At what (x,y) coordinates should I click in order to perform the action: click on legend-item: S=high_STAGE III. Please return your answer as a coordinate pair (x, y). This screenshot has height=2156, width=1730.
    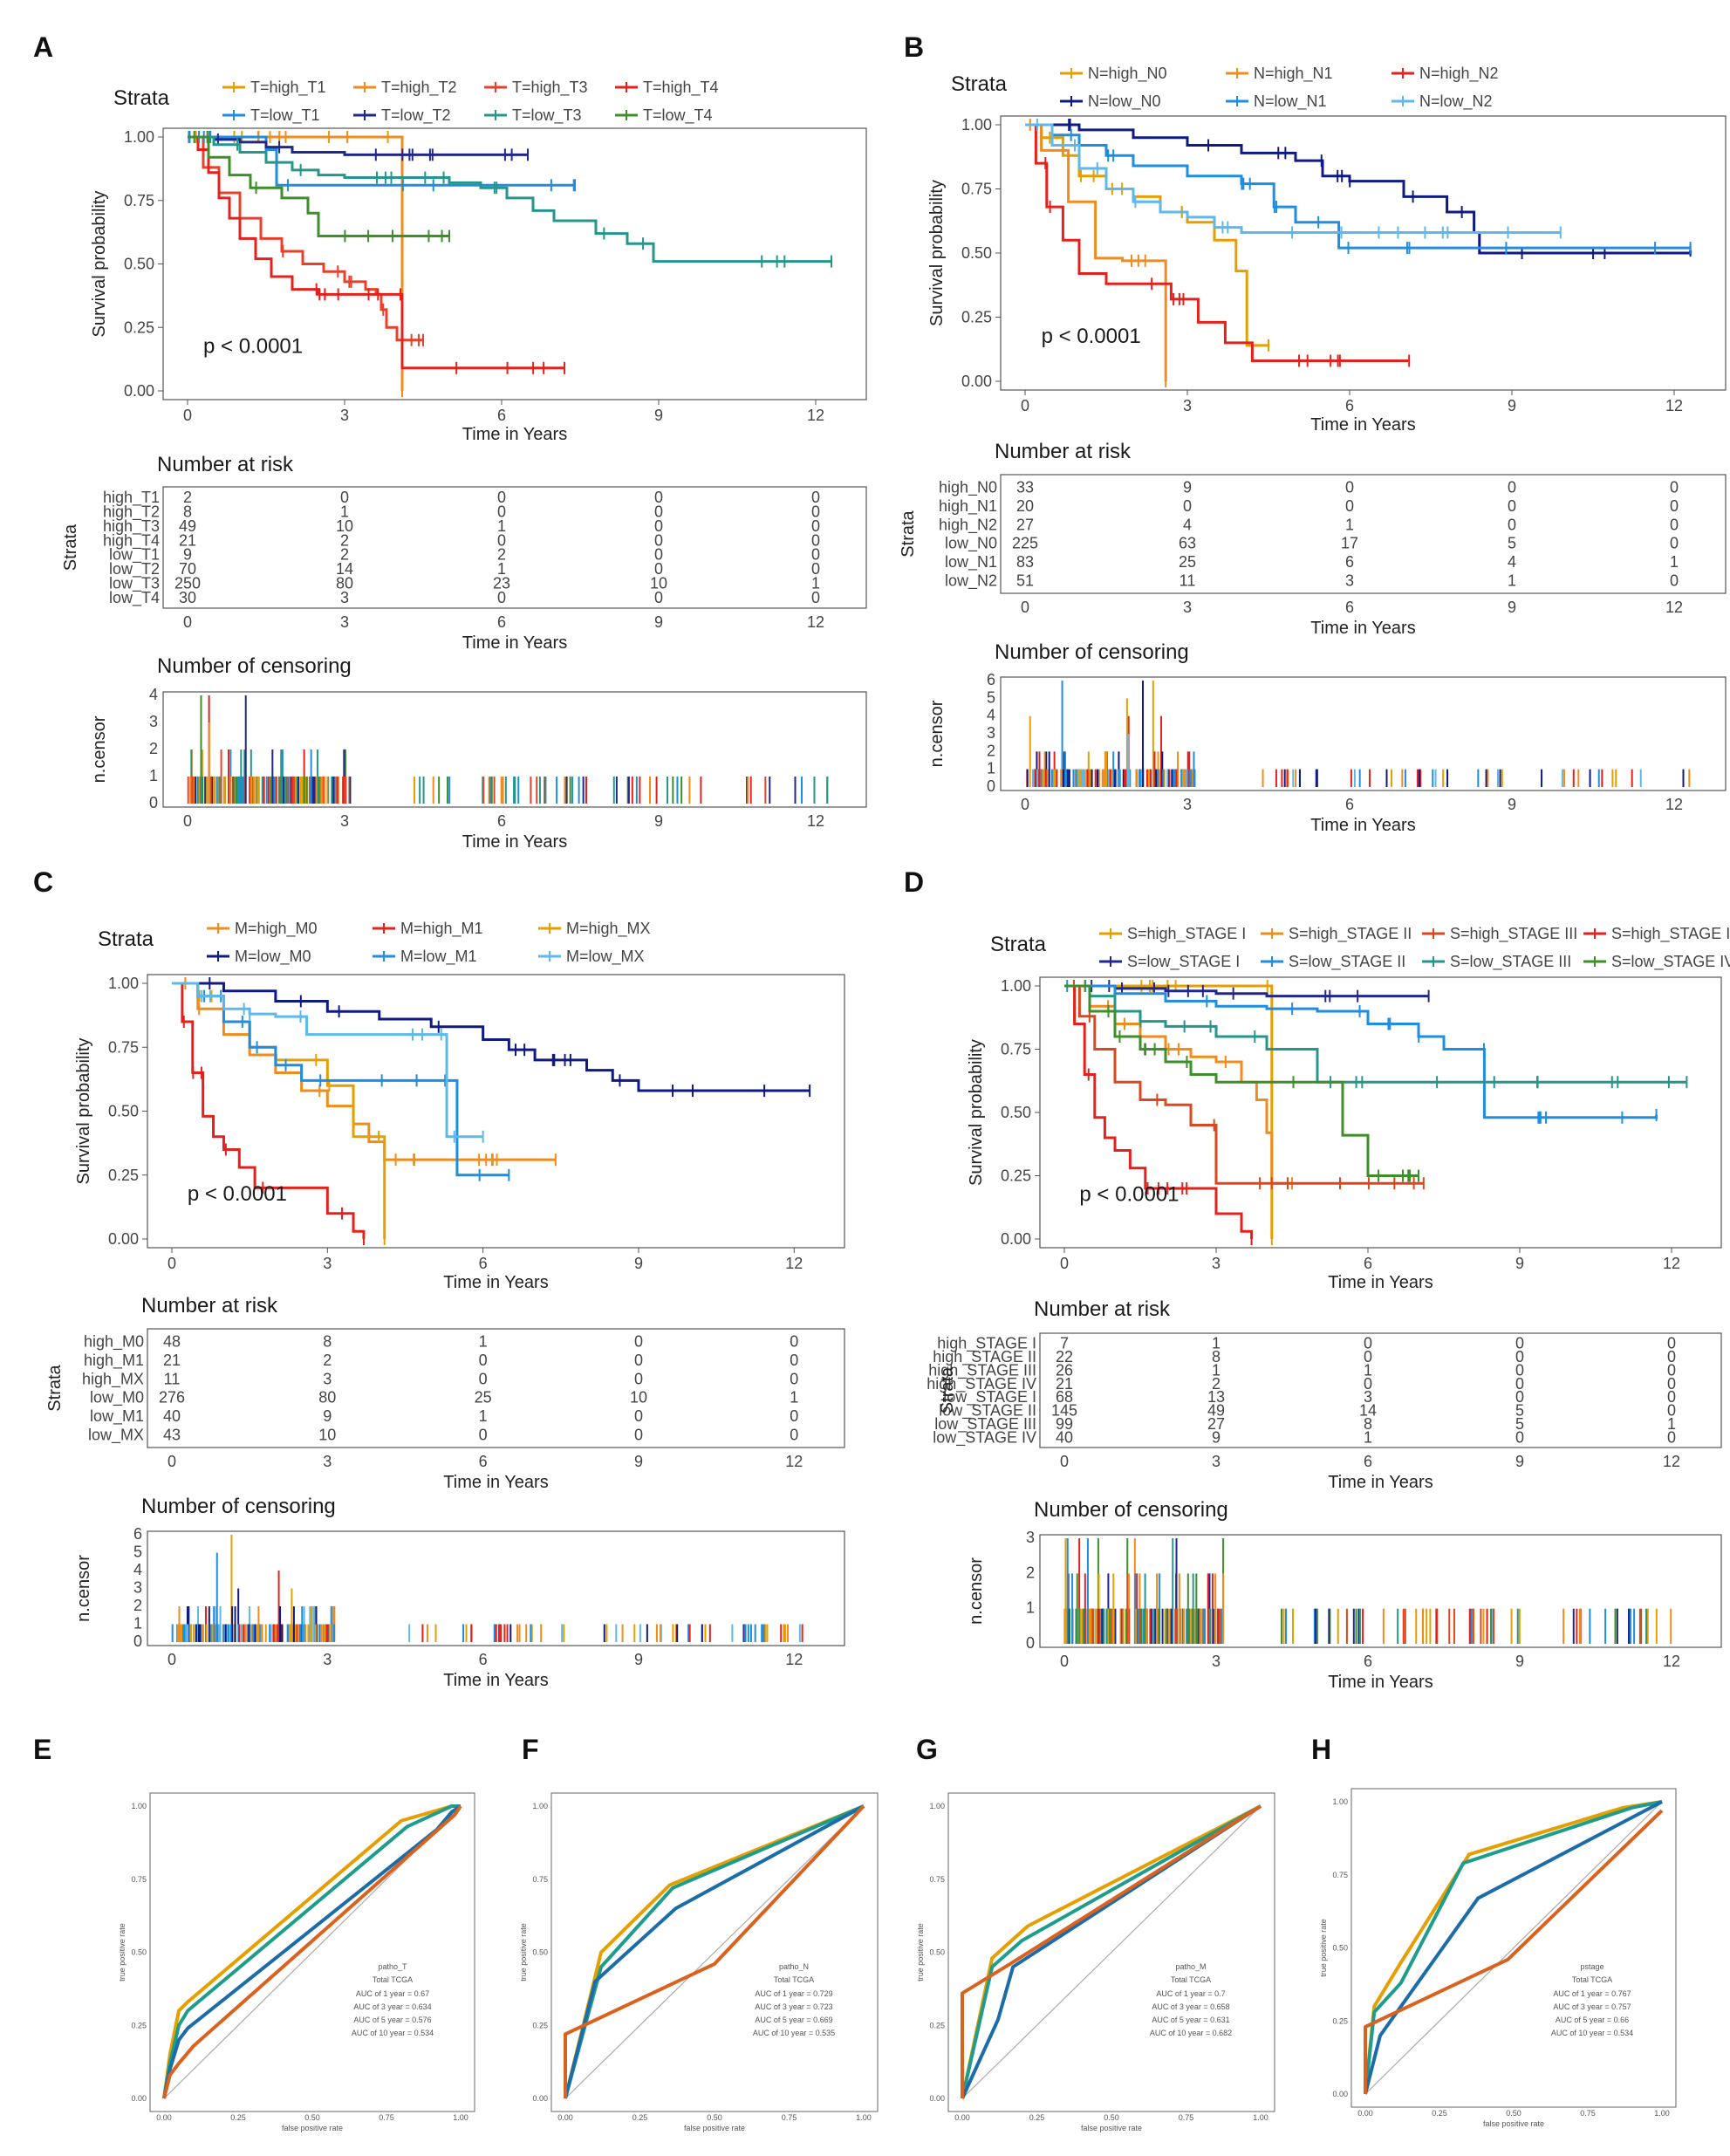
    Looking at the image, I should click on (1513, 934).